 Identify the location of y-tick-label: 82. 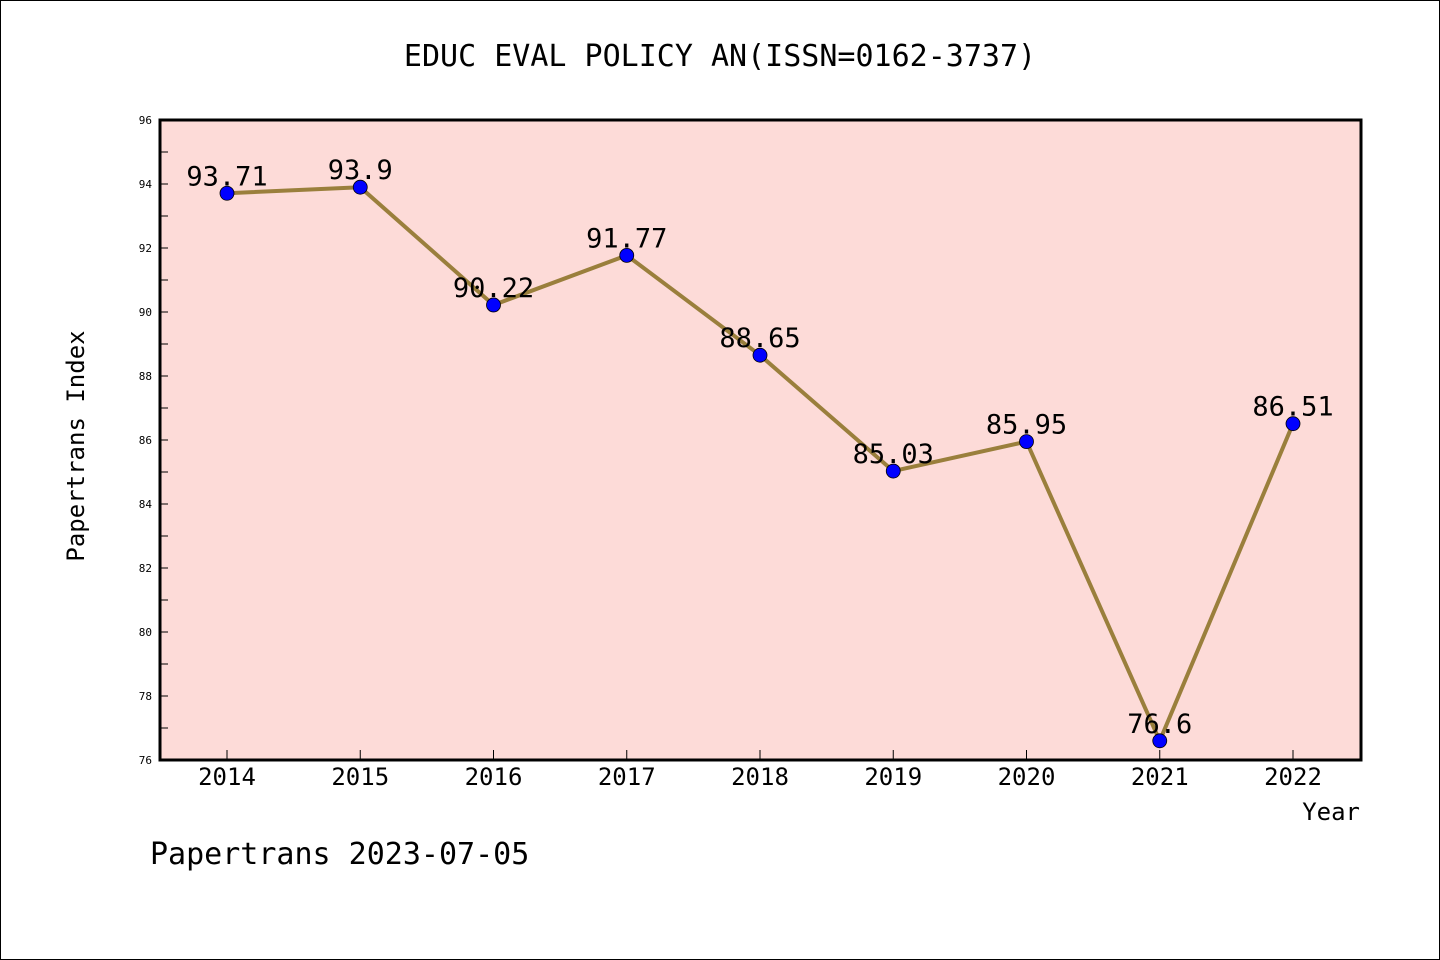
(145, 568).